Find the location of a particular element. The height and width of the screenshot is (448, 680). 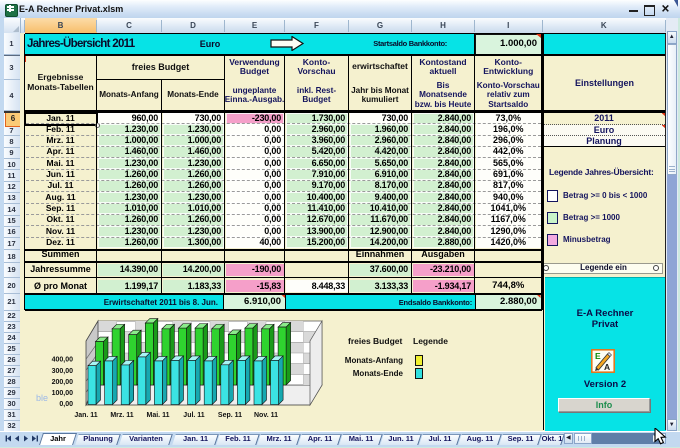

svg-text: 400,00 is located at coordinates (63, 360).